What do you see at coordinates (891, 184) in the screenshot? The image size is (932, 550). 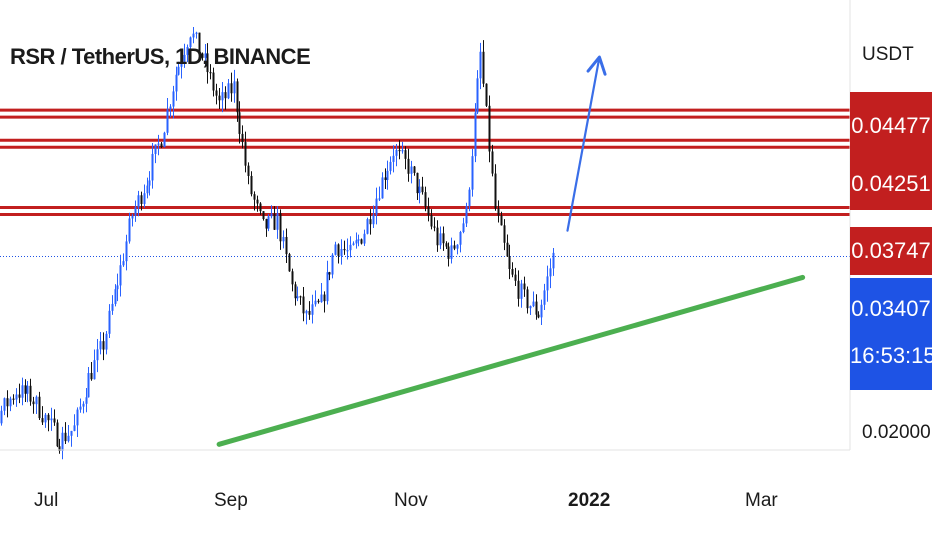 I see `resistance-tag-0.04251: 0.04251` at bounding box center [891, 184].